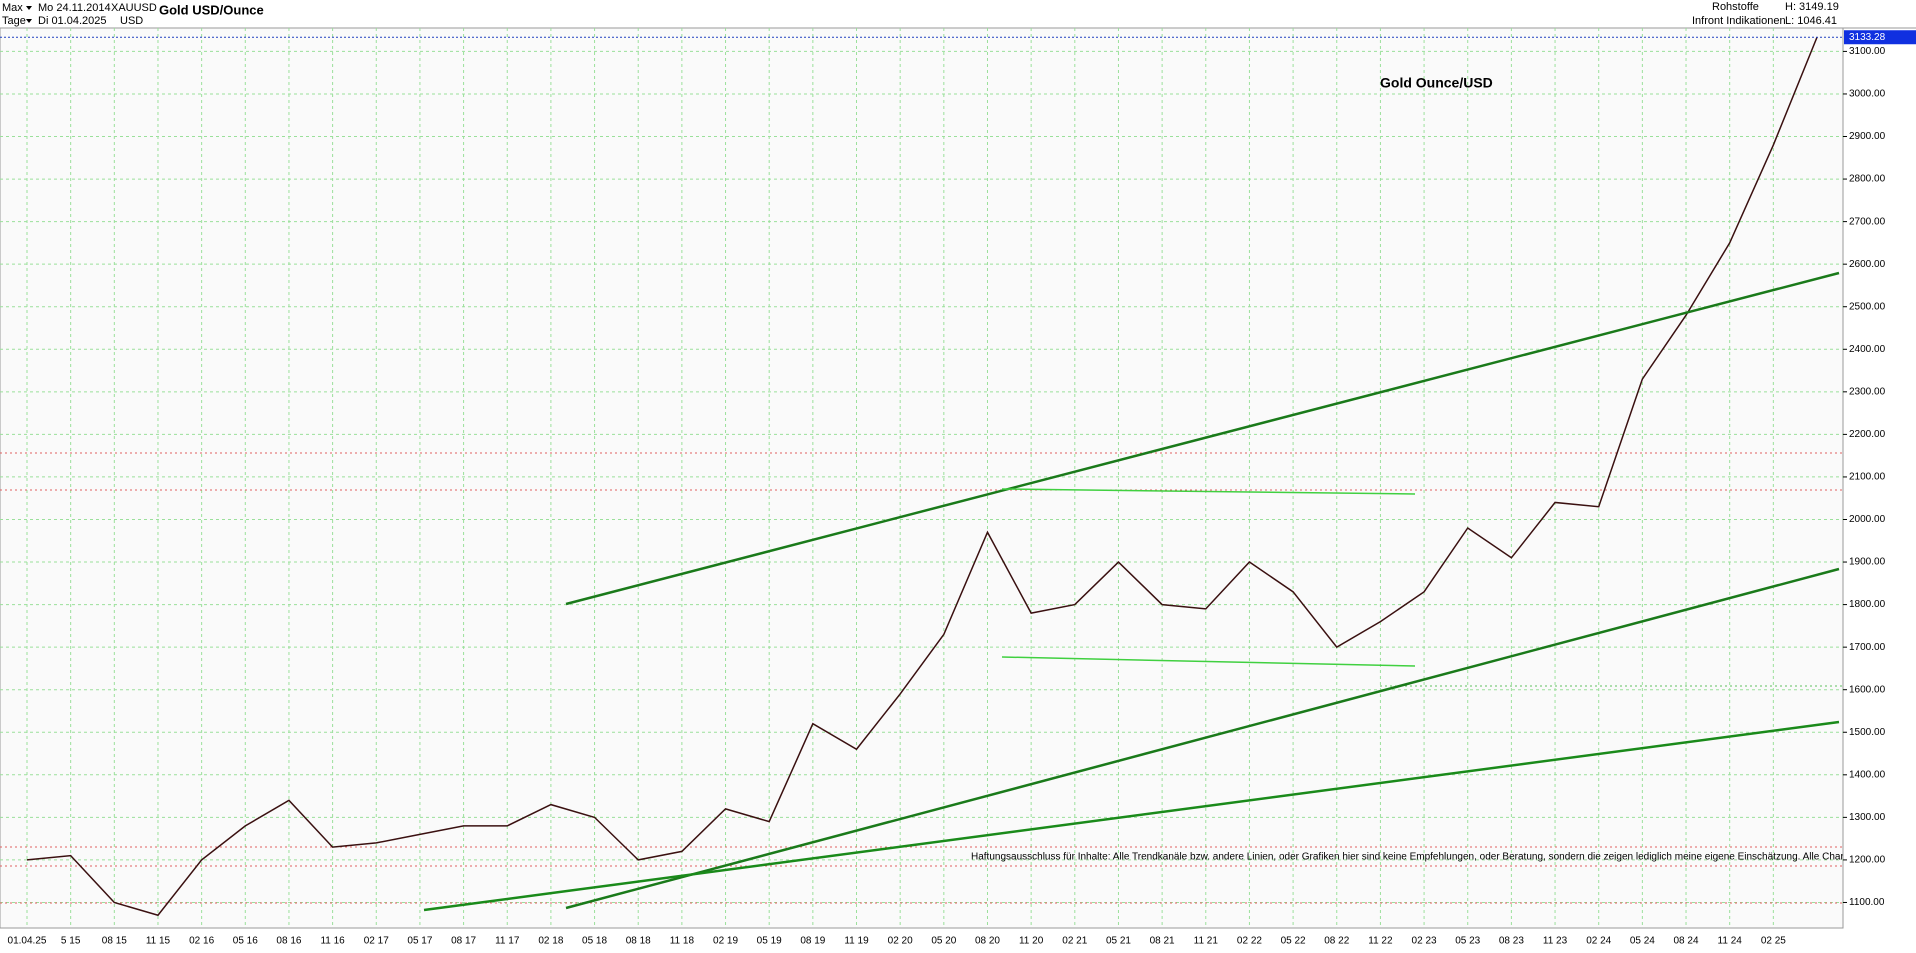 This screenshot has height=953, width=1916. What do you see at coordinates (245, 941) in the screenshot?
I see `x-tick-label: 05 16` at bounding box center [245, 941].